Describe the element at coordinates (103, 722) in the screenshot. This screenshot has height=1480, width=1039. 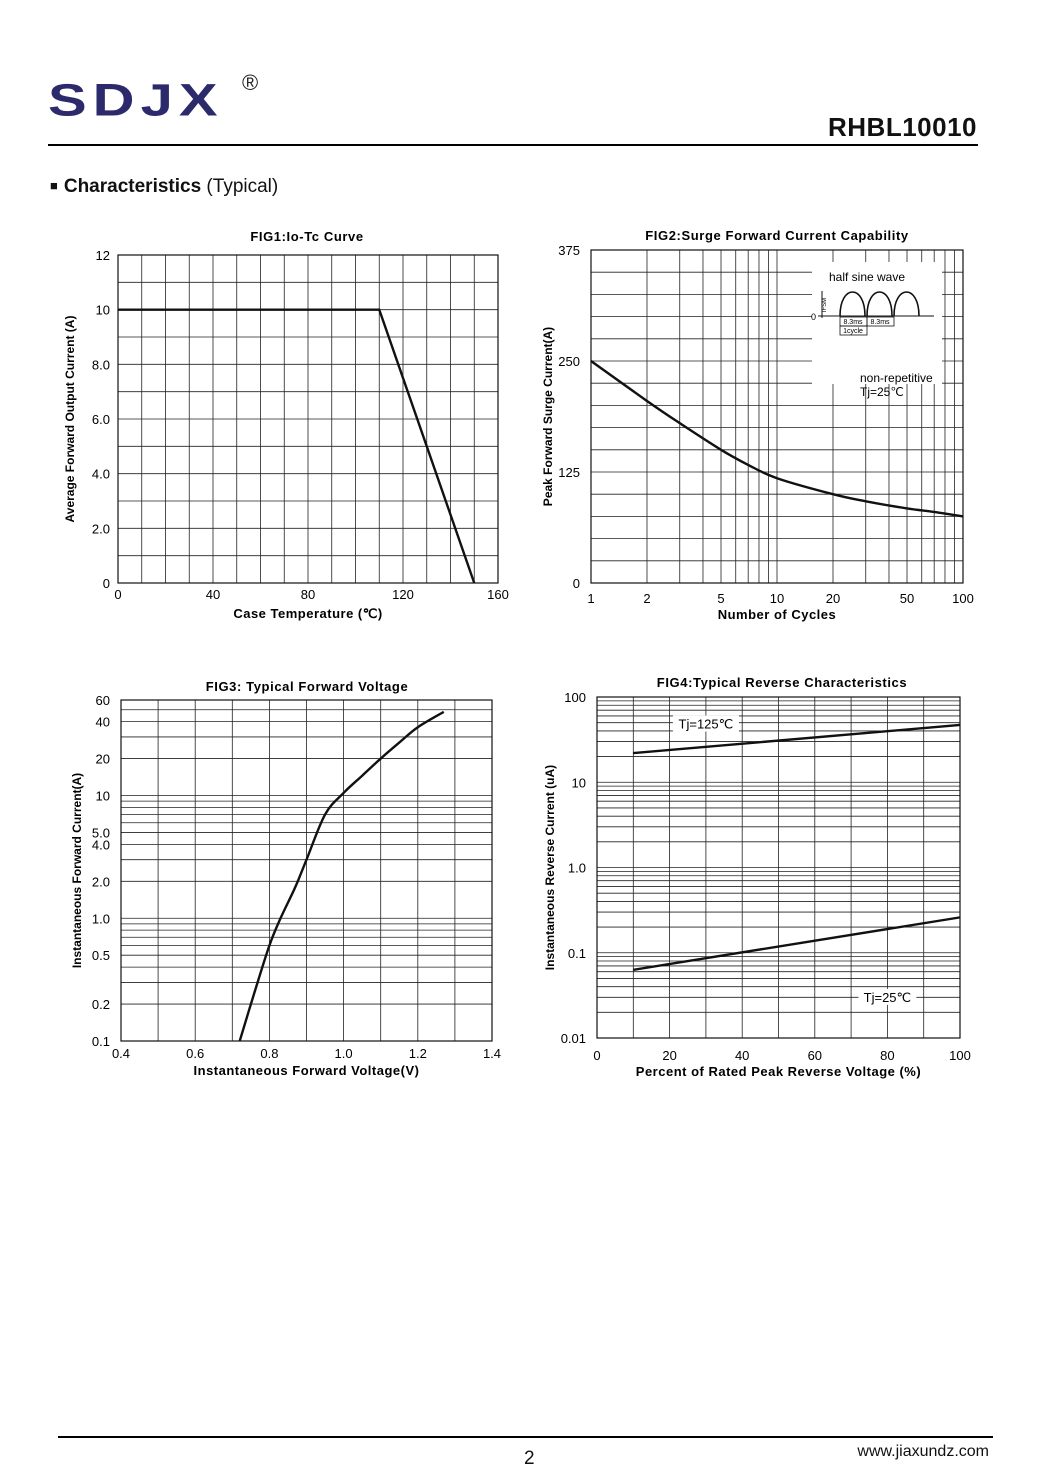
I see `y-tick-label: 40` at that location.